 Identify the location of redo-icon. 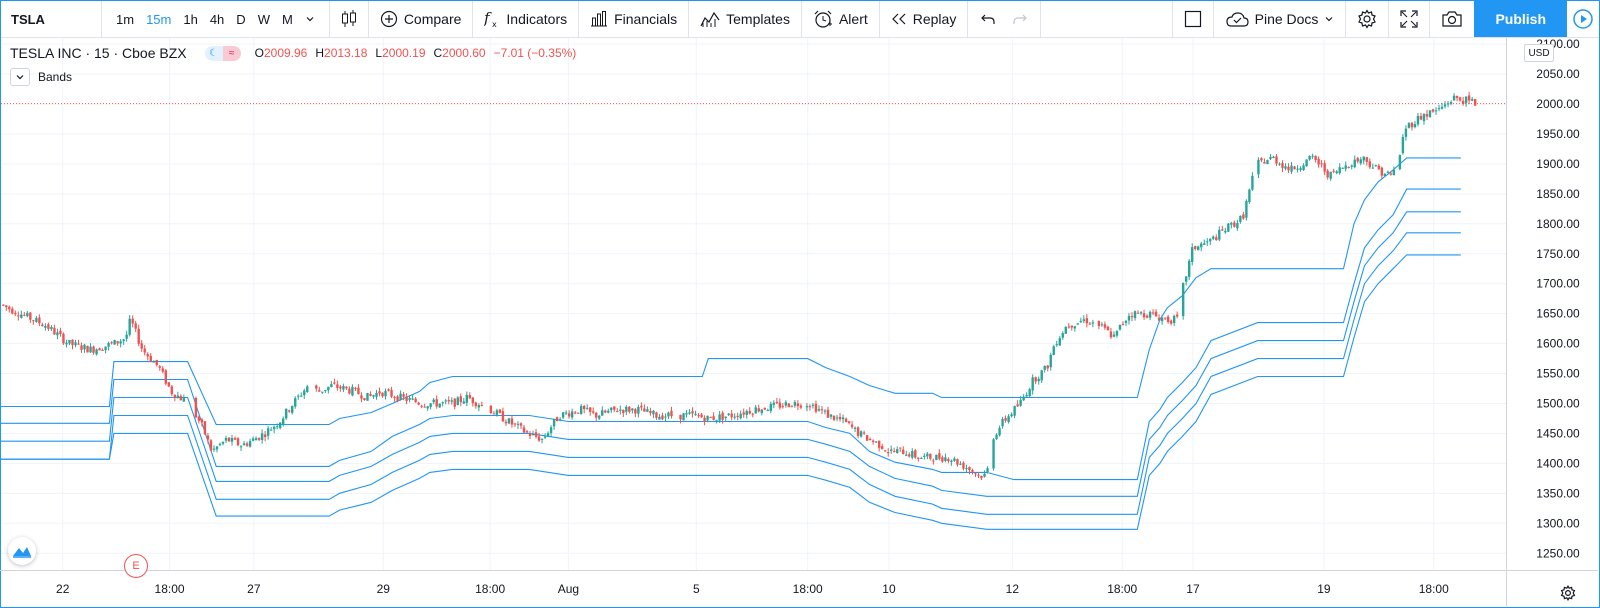
(1020, 19).